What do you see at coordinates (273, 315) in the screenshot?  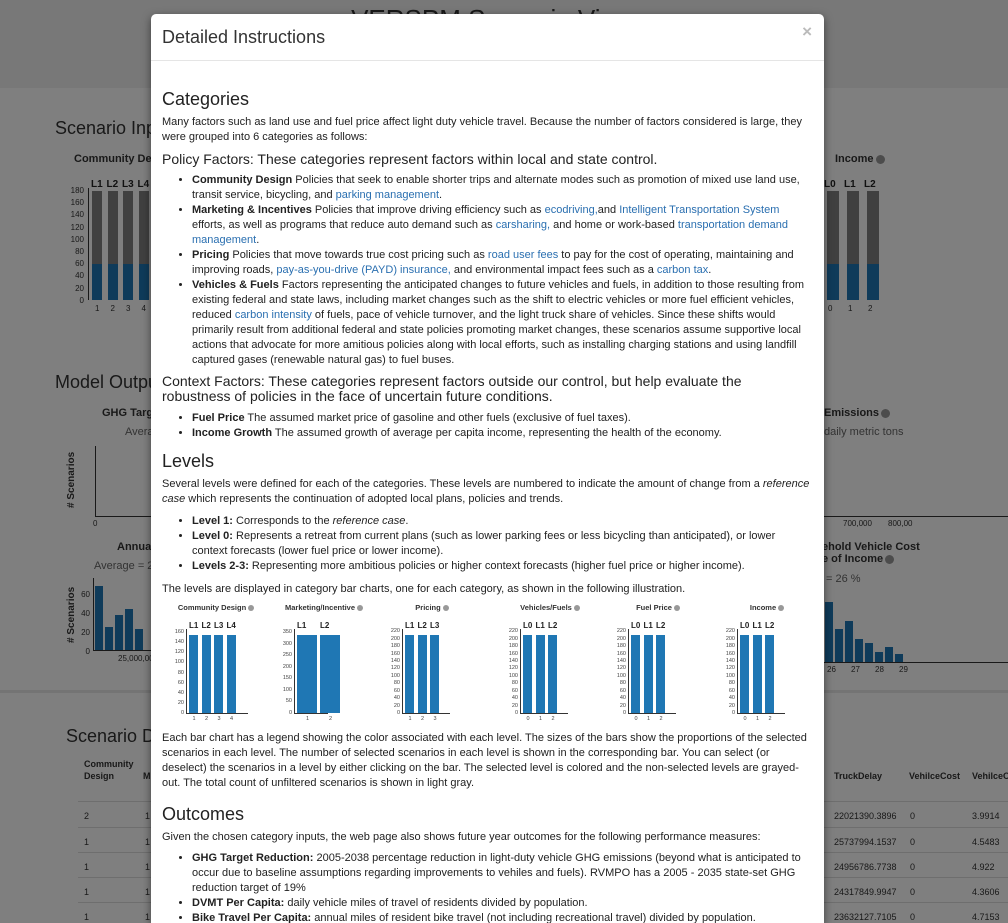 I see `carbon-intensity-link: carbon intensity` at bounding box center [273, 315].